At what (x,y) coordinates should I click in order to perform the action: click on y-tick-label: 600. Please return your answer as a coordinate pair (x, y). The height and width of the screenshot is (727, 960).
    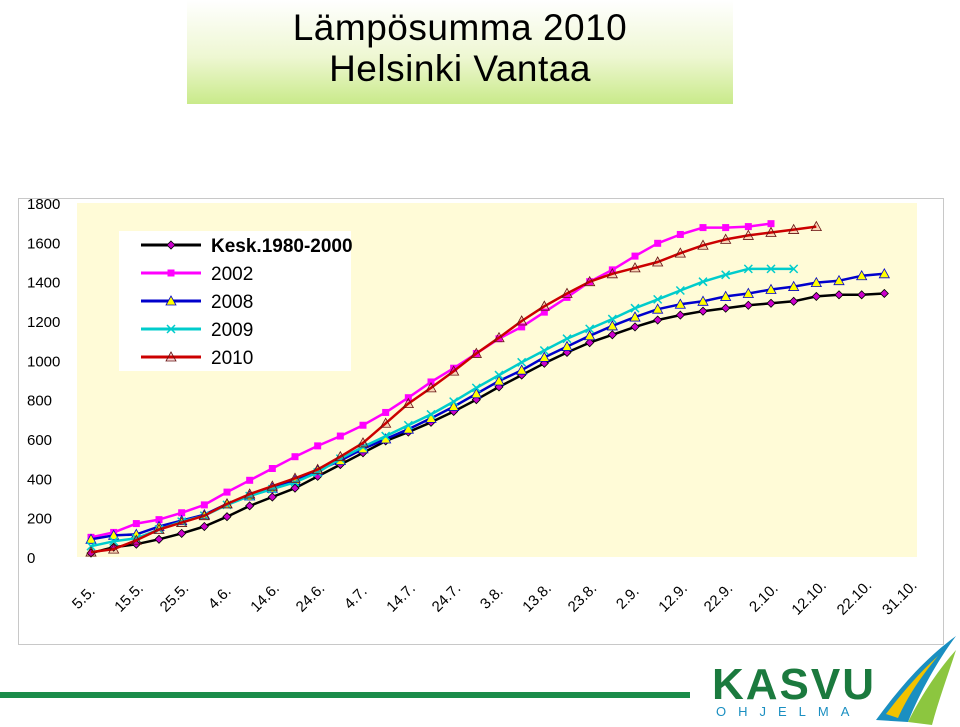
    Looking at the image, I should click on (39, 440).